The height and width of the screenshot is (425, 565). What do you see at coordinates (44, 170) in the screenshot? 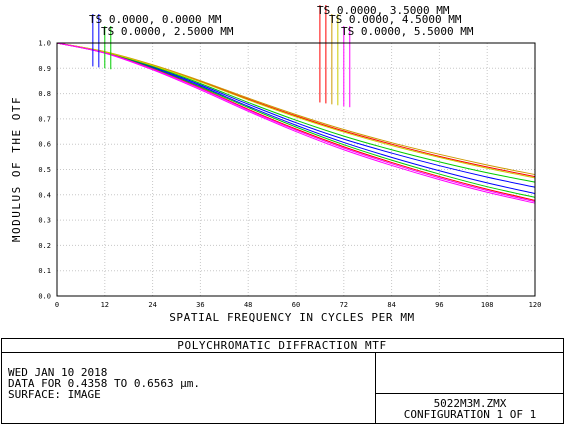
I see `y-tick-label: 0.5` at bounding box center [44, 170].